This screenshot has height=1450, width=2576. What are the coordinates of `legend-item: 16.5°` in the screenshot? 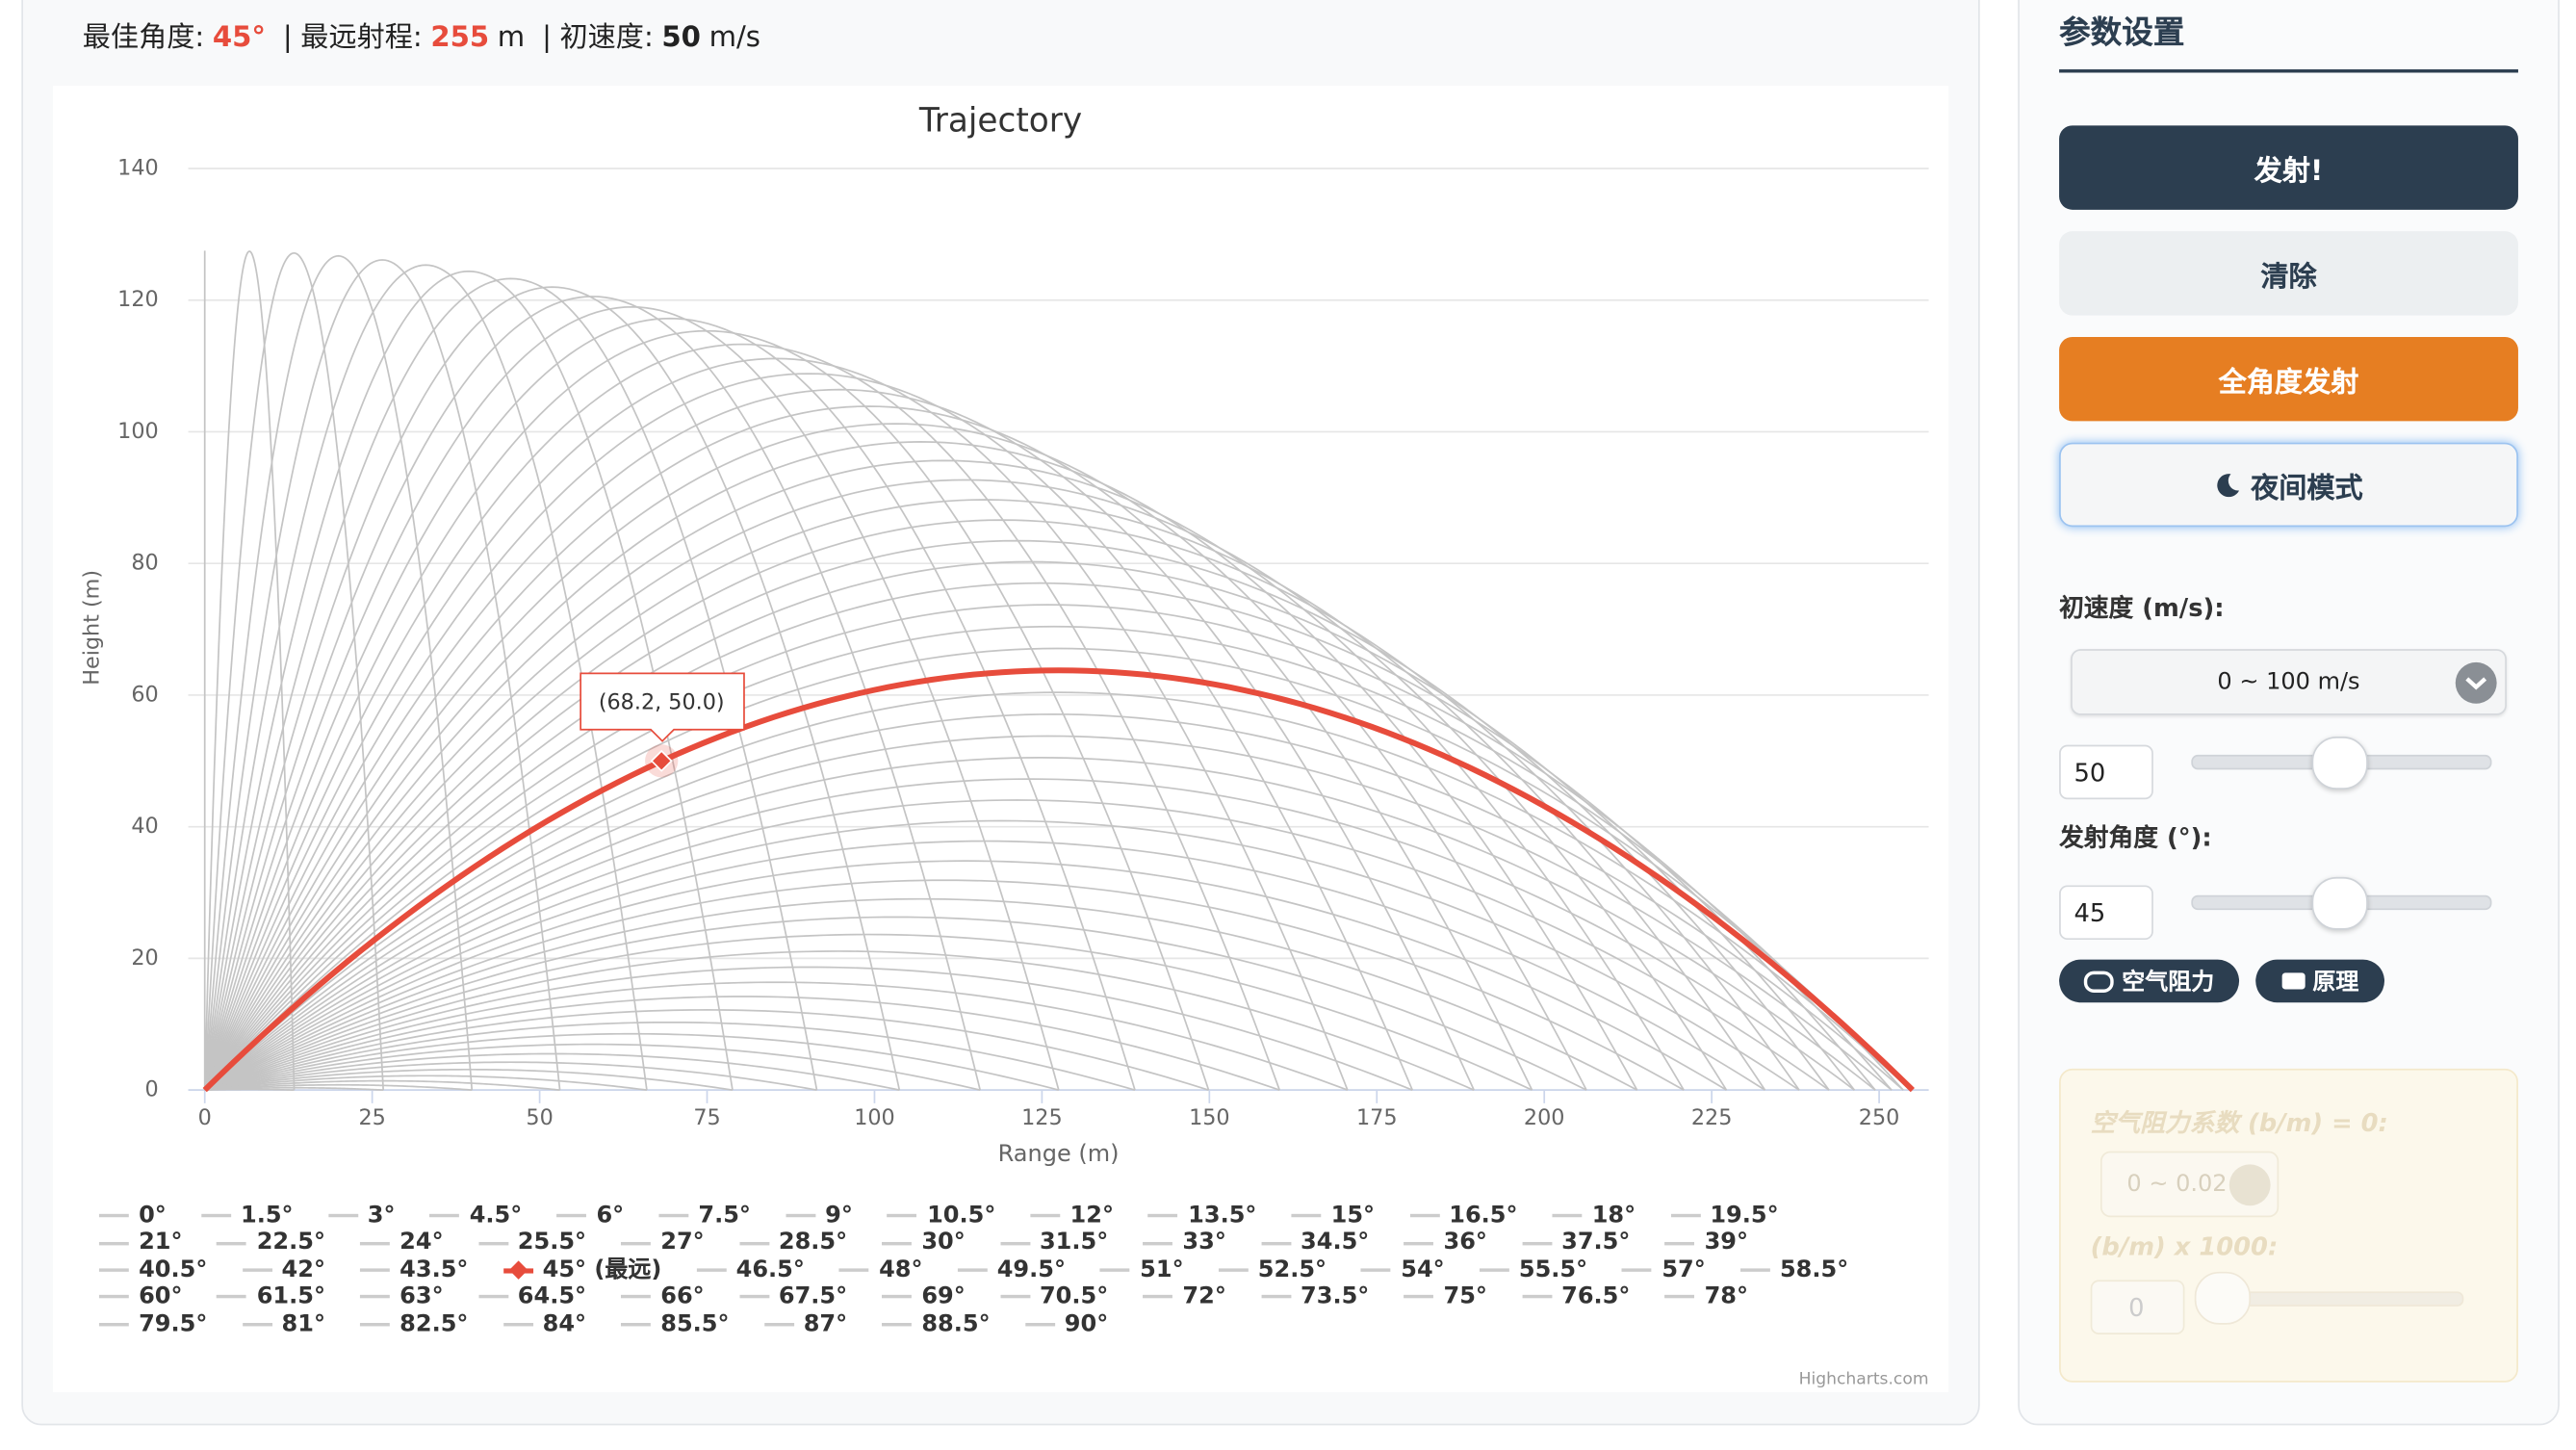 It's located at (1463, 1217).